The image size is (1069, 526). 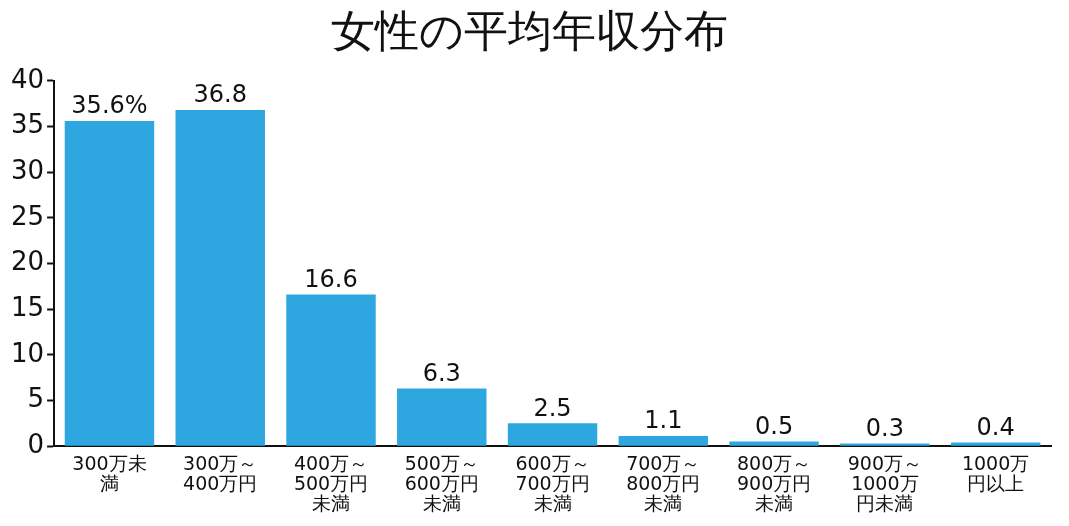 I want to click on y-tick-label: 20, so click(x=27, y=261).